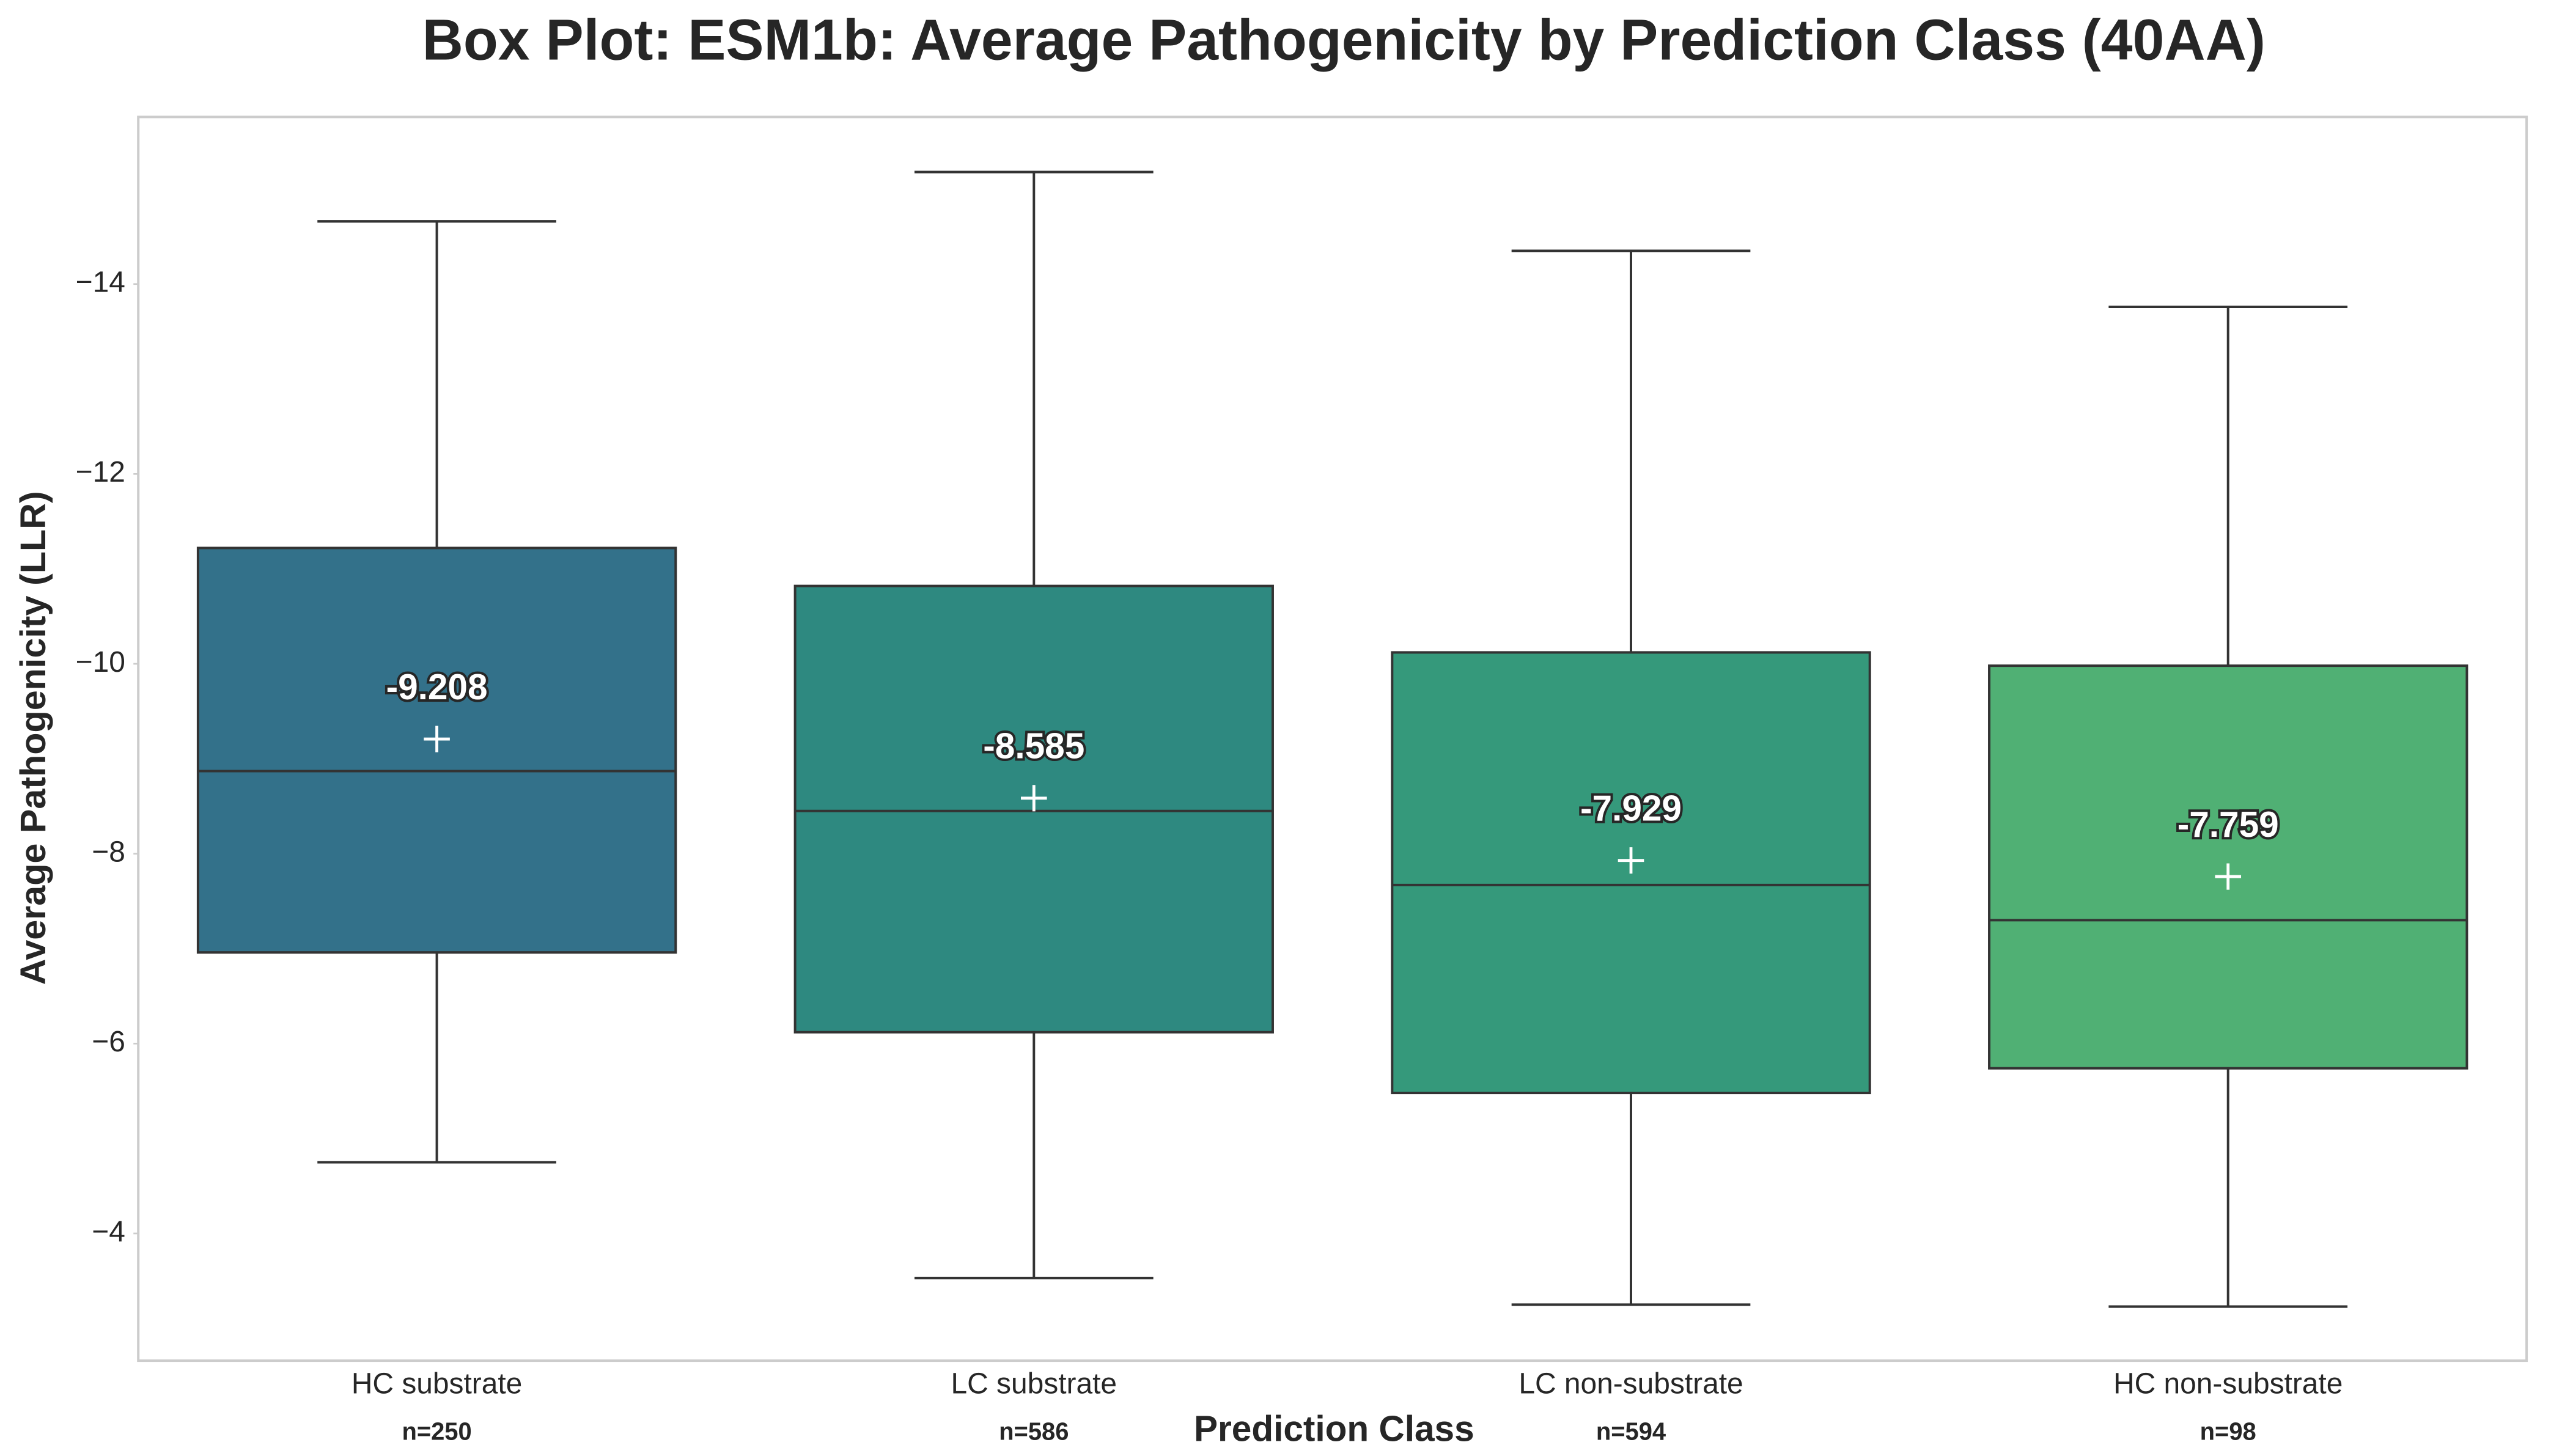  I want to click on sample-size-label: n=98, so click(2228, 1431).